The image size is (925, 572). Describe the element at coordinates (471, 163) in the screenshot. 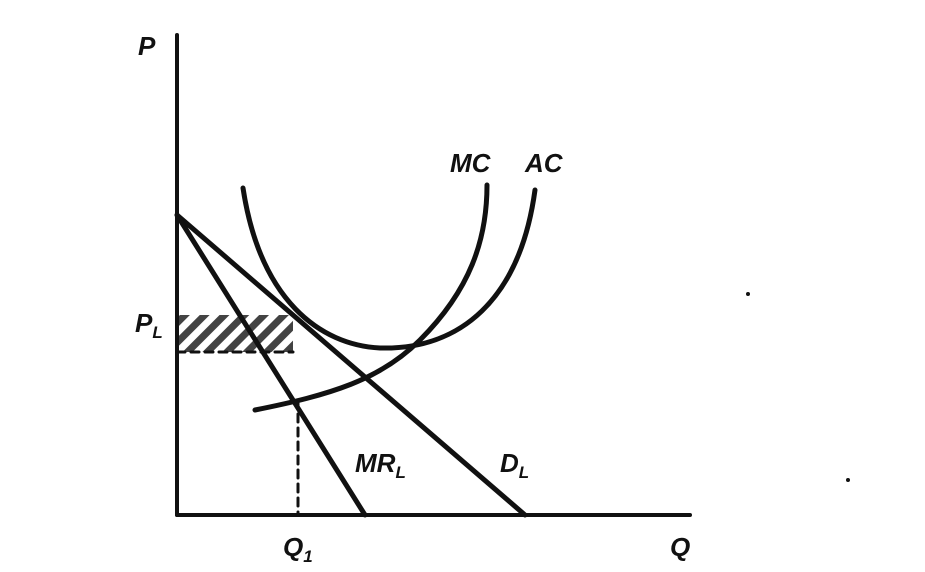

I see `mc-label: MC` at that location.